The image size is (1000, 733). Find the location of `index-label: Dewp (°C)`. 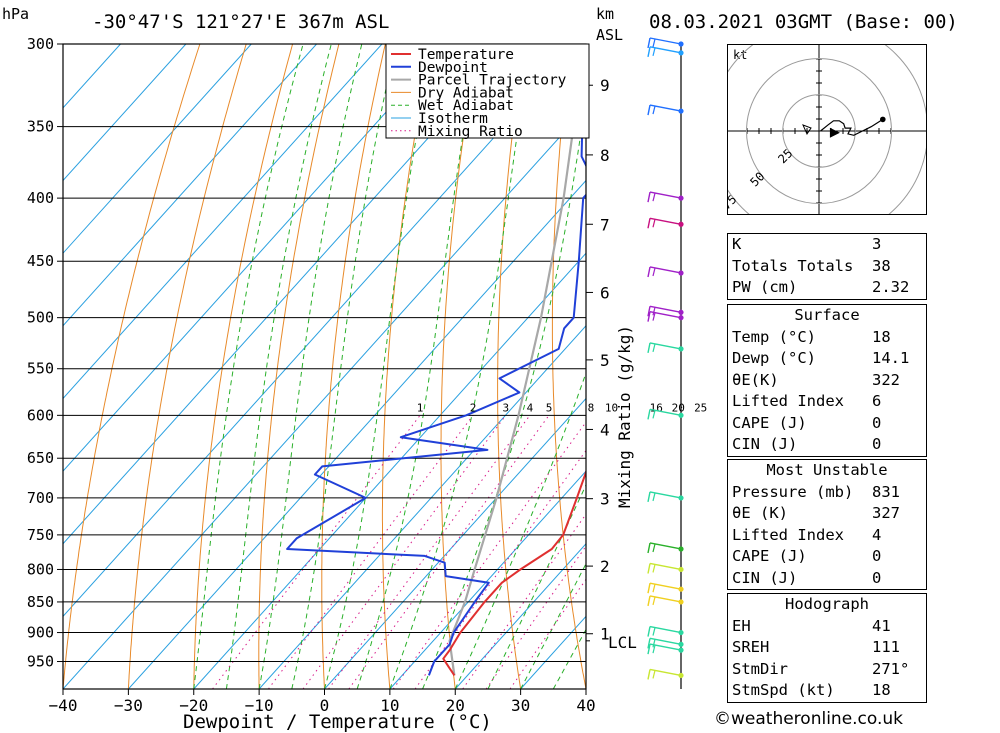

index-label: Dewp (°C) is located at coordinates (774, 358).